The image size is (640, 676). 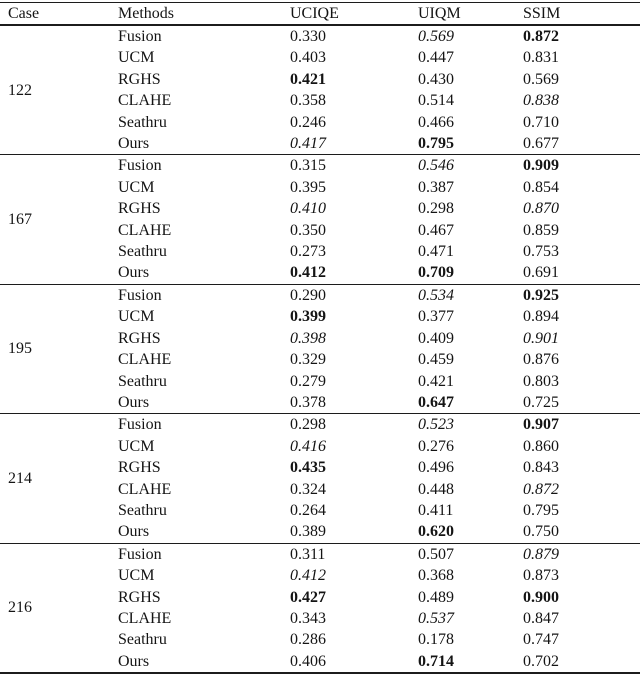 I want to click on ssim-value-cell: 0.909, so click(x=581, y=165).